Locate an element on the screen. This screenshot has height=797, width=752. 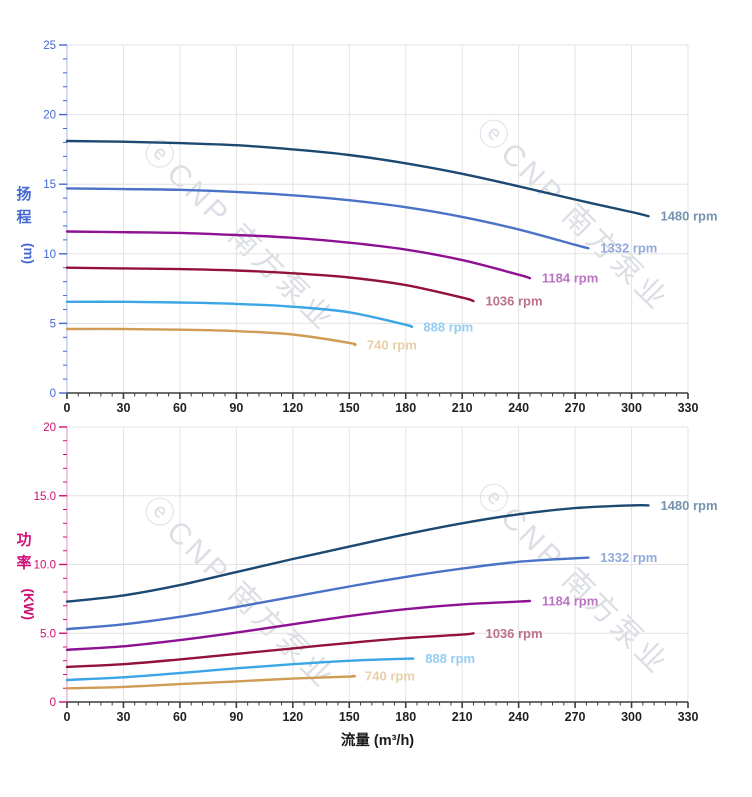
y-tick-label: 25 is located at coordinates (49, 46).